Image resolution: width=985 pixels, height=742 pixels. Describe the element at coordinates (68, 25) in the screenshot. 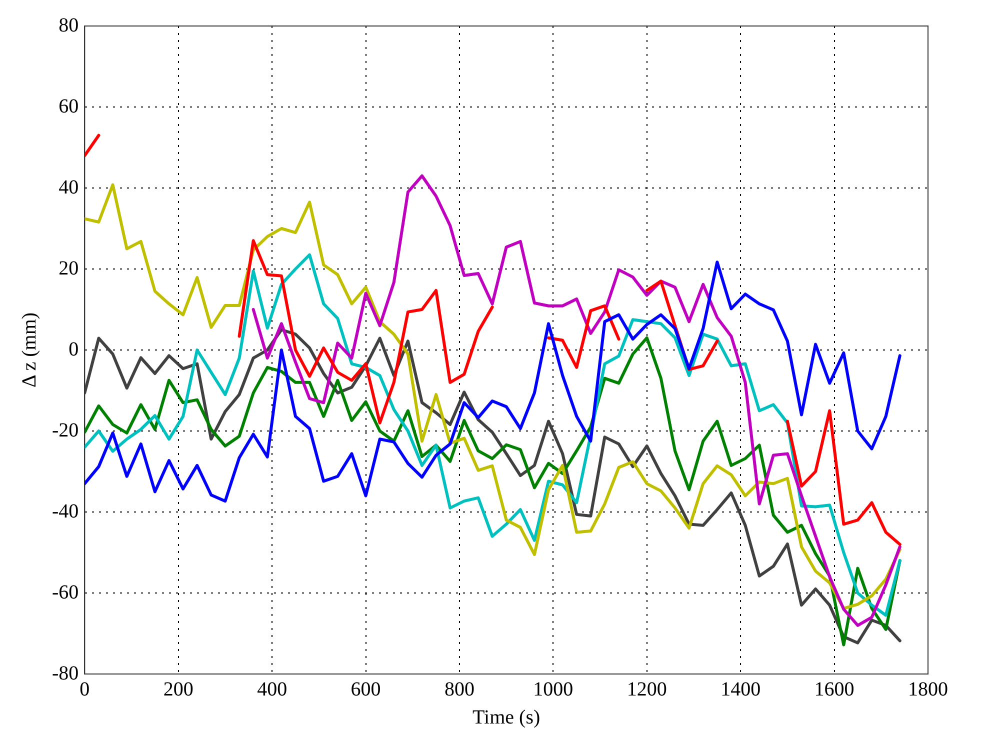

I see `y-tick-label: 80` at that location.